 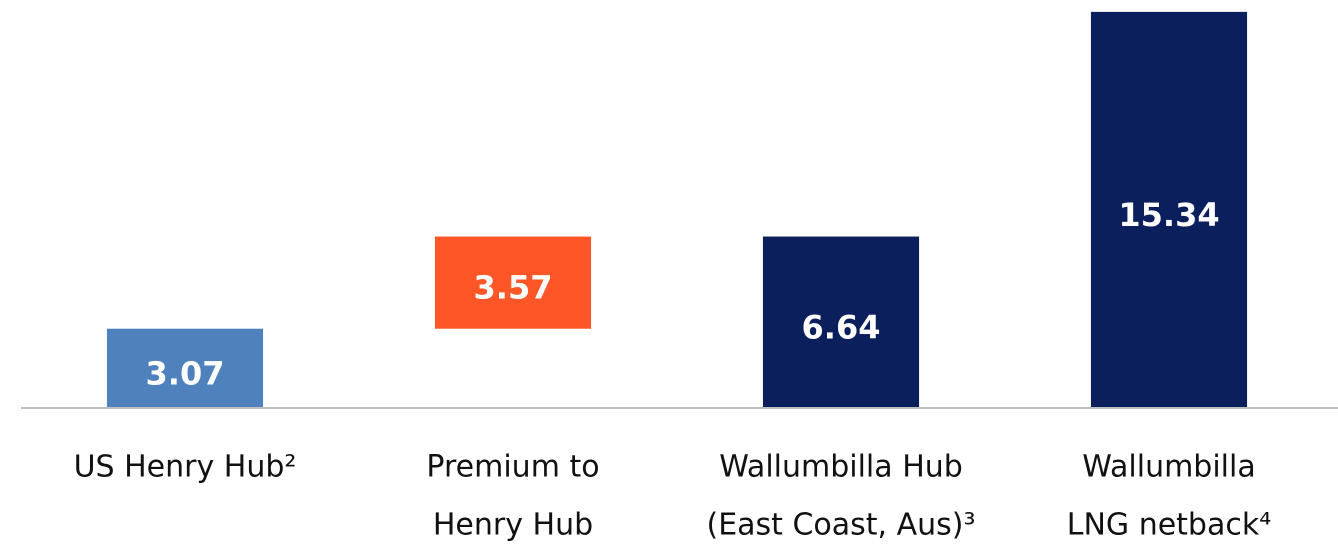 I want to click on value-label: 15.34, so click(x=1168, y=215).